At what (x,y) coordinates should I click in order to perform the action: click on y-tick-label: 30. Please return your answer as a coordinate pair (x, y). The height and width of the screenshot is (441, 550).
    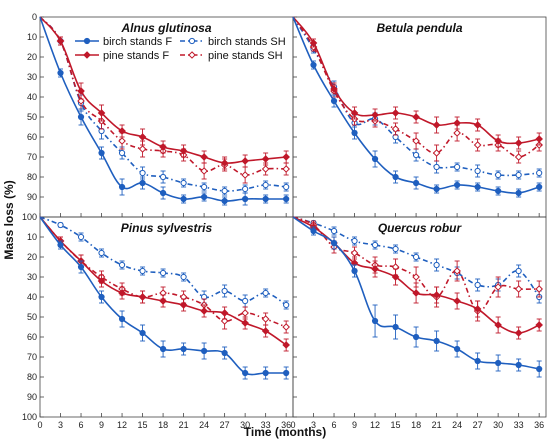
    Looking at the image, I should click on (32, 77).